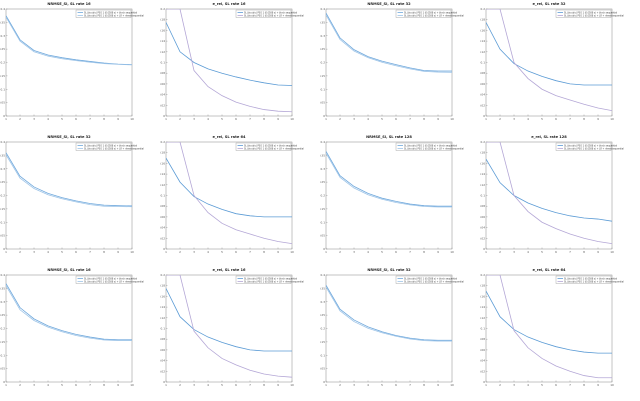 The height and width of the screenshot is (401, 640). What do you see at coordinates (528, 252) in the screenshot?
I see `x-tick-label: 4` at bounding box center [528, 252].